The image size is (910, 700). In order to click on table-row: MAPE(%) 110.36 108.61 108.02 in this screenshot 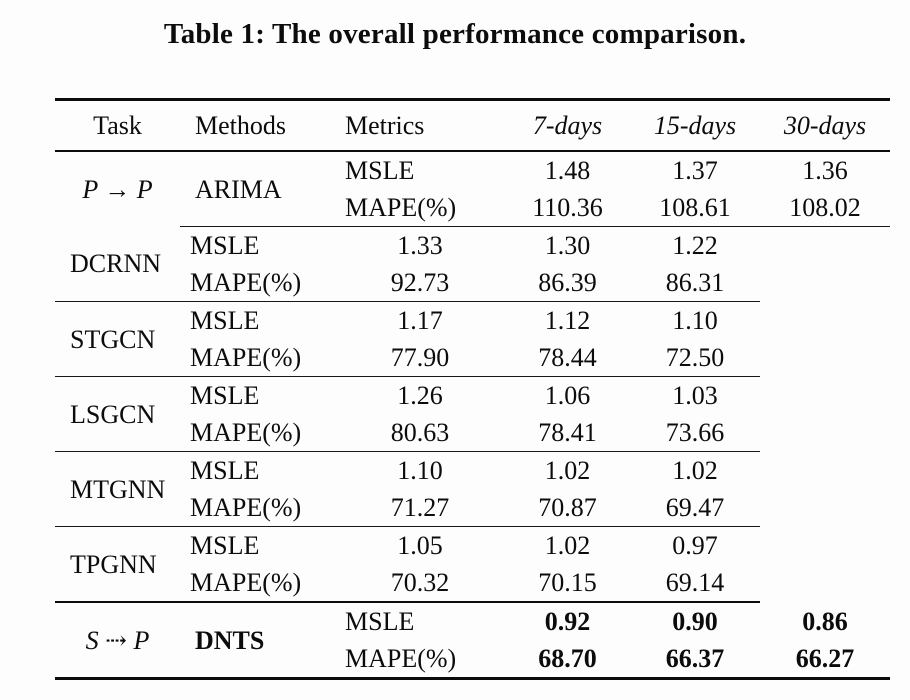, I will do `click(472, 208)`.